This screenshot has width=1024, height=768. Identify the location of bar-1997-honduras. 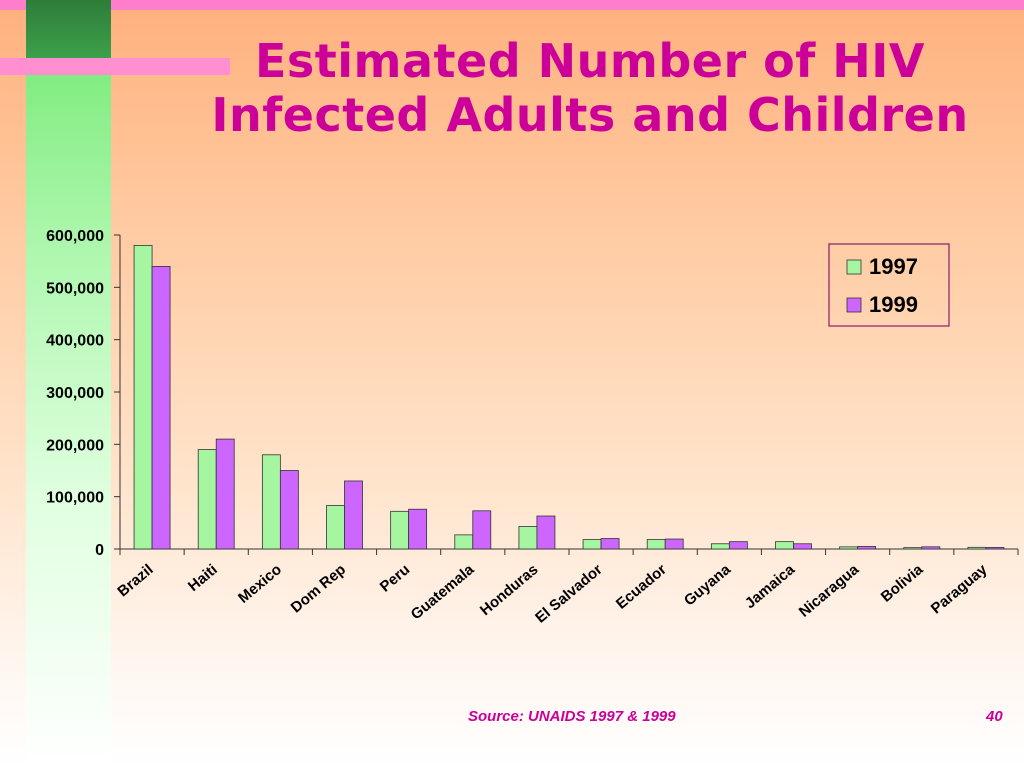
(528, 538).